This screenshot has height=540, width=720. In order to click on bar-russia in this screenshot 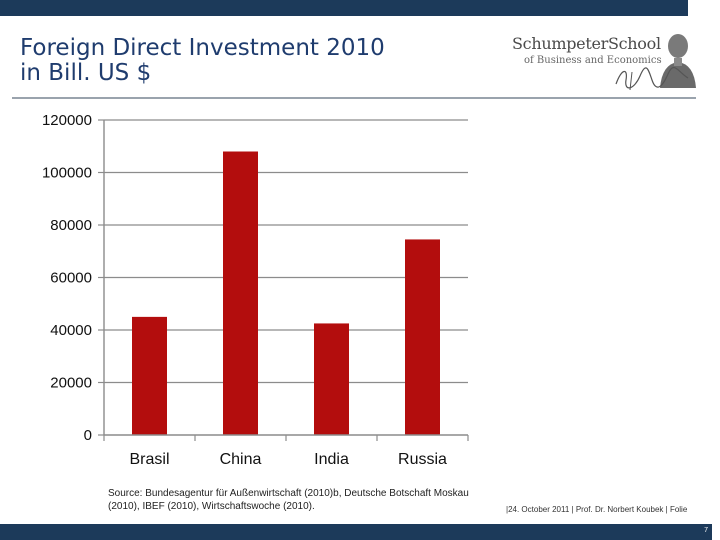, I will do `click(422, 337)`.